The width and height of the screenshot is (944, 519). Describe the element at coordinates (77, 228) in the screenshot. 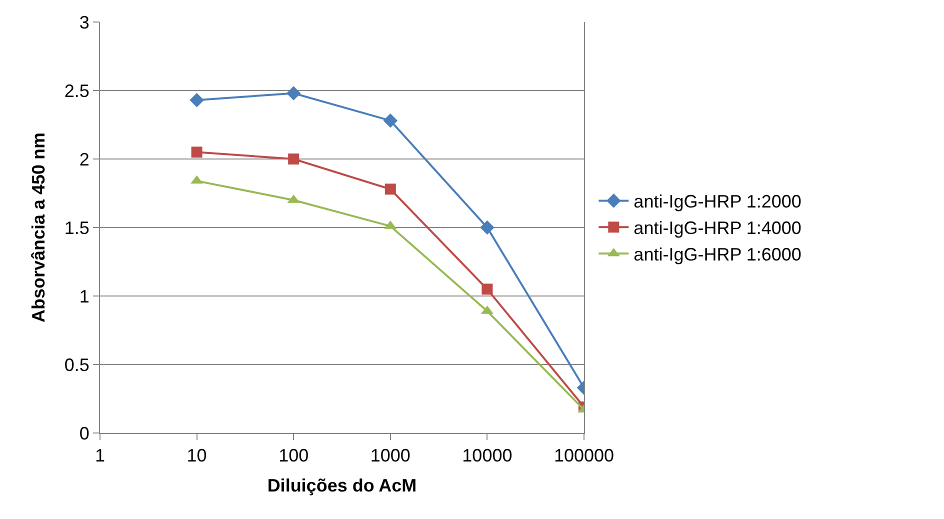

I see `y-tick-label: 1.5` at that location.